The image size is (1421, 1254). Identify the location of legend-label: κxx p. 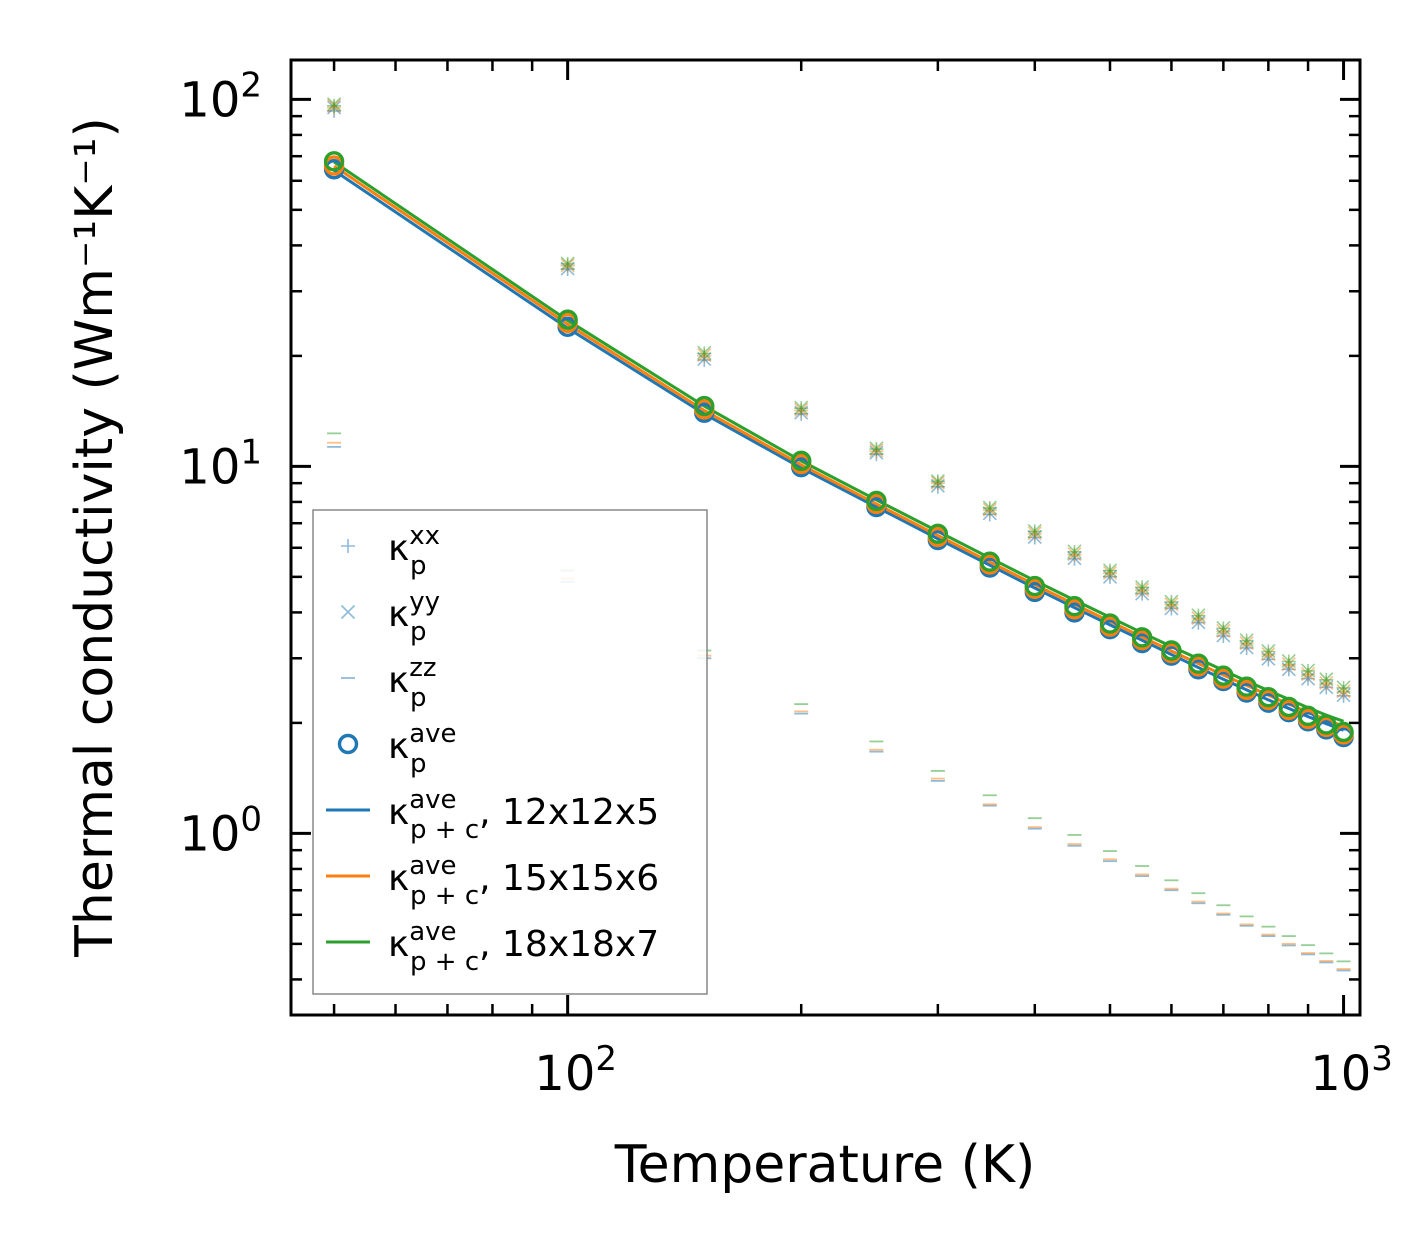
(414, 551).